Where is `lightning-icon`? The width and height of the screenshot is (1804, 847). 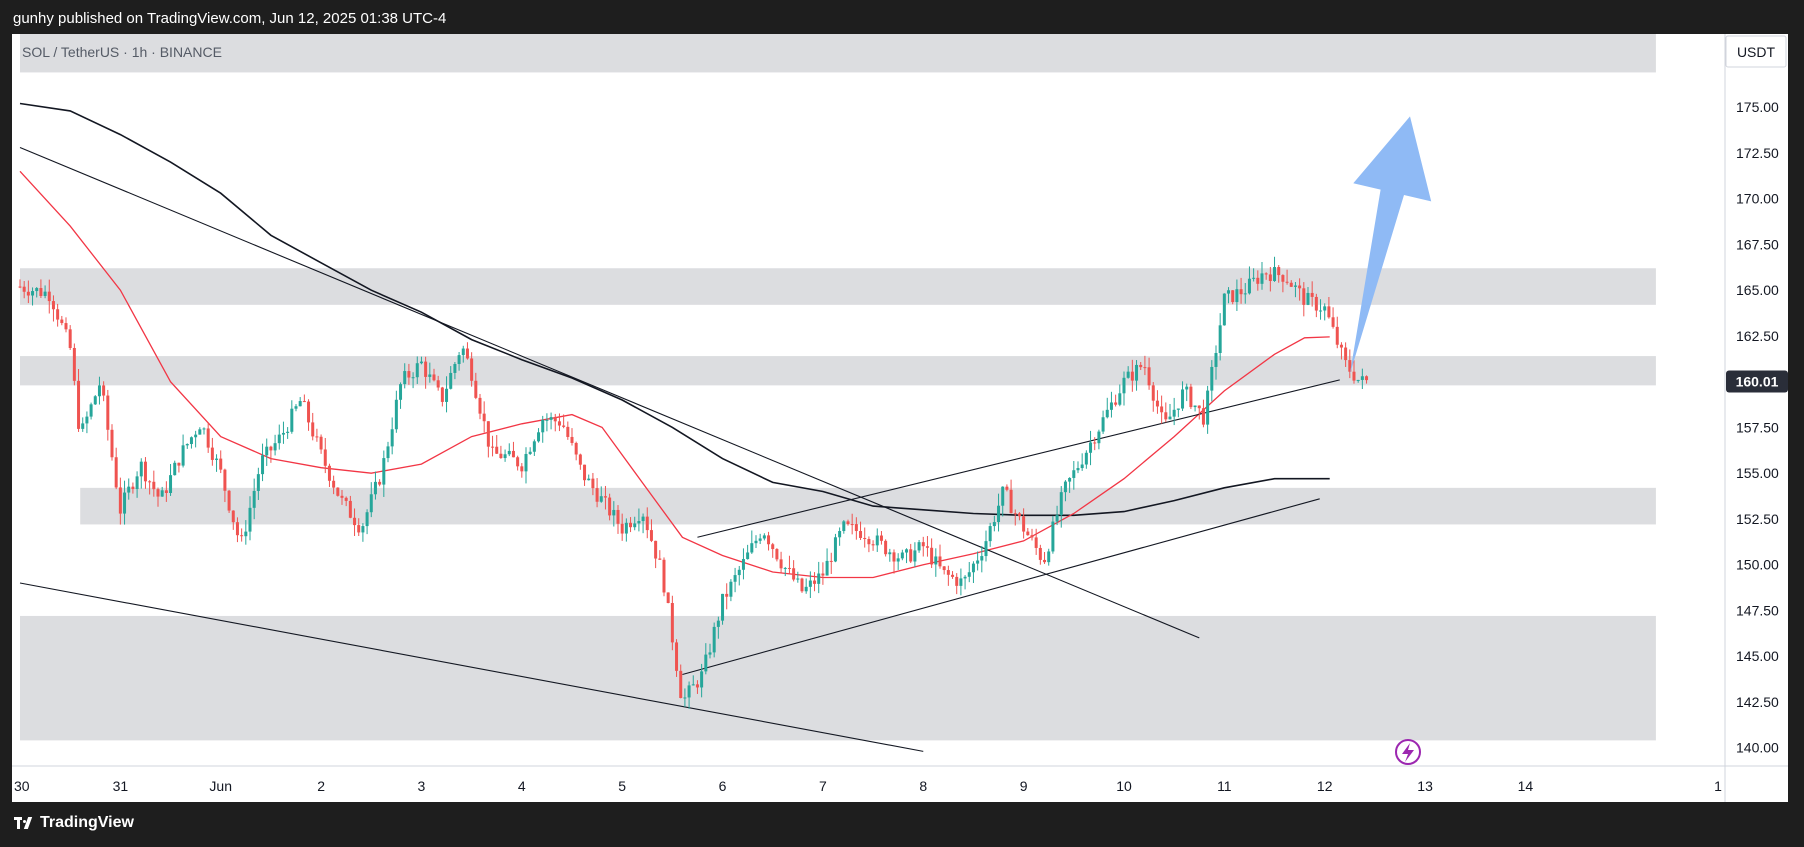 lightning-icon is located at coordinates (1408, 752).